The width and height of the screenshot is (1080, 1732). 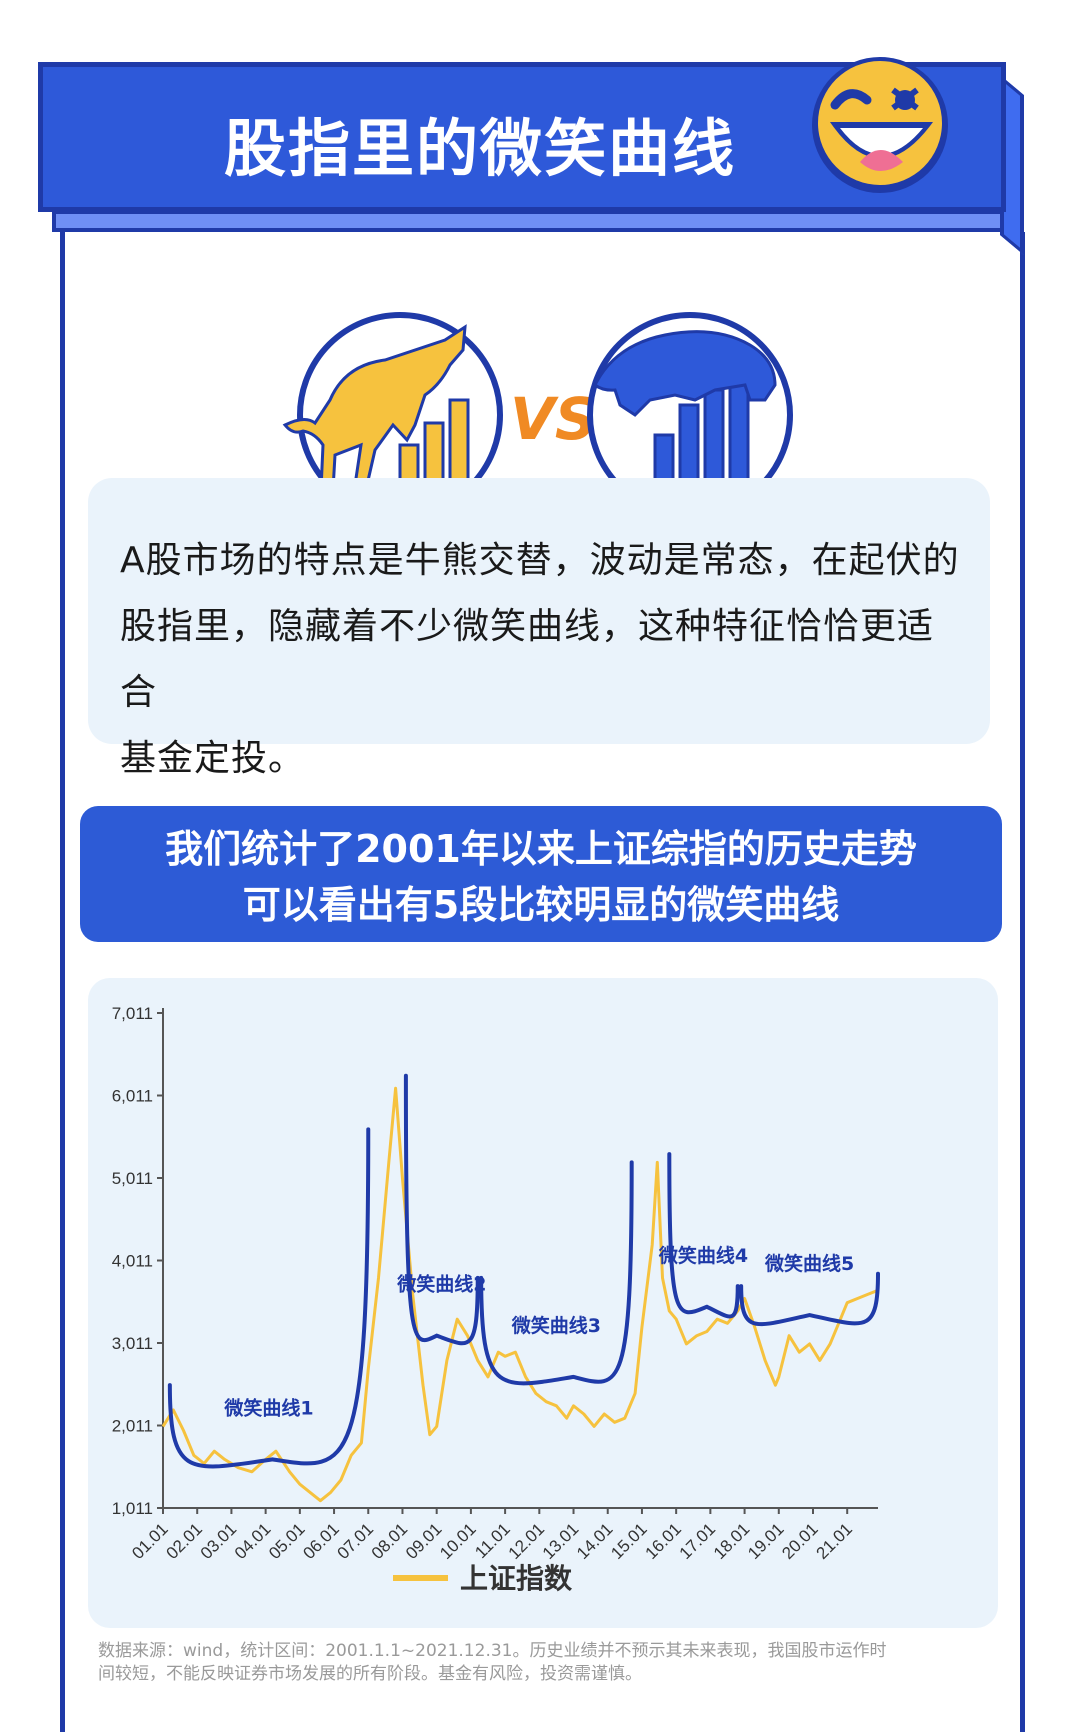 I want to click on footnote-line: 间较短，不能反映证券市场发展的所有阶段。基金有风险，投资需谨慎。, so click(x=370, y=1674).